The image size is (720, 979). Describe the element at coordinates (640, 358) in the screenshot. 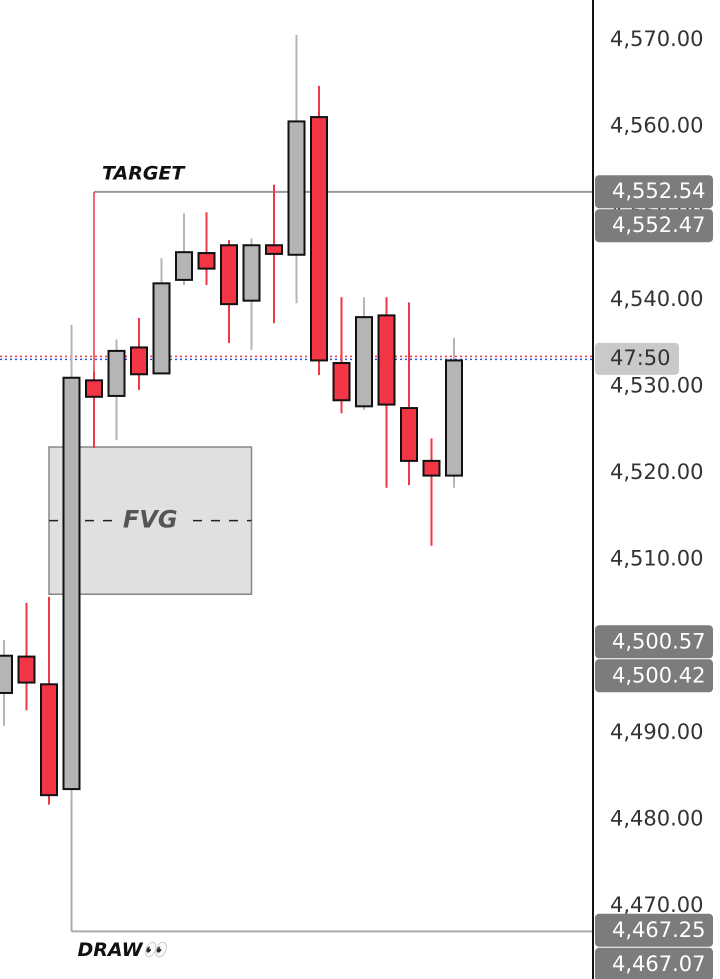

I see `countdown-label: 47:50` at that location.